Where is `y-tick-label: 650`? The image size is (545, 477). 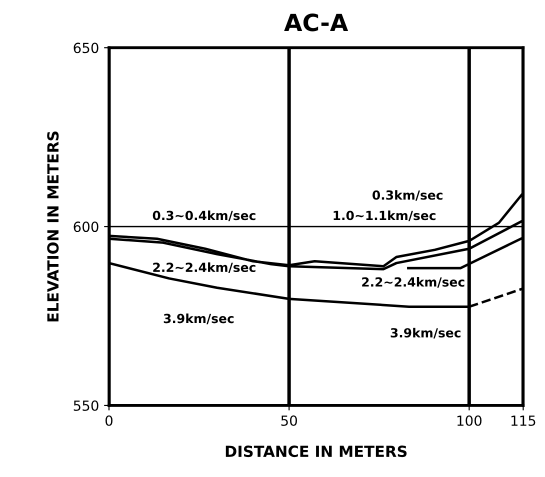 y-tick-label: 650 is located at coordinates (86, 48).